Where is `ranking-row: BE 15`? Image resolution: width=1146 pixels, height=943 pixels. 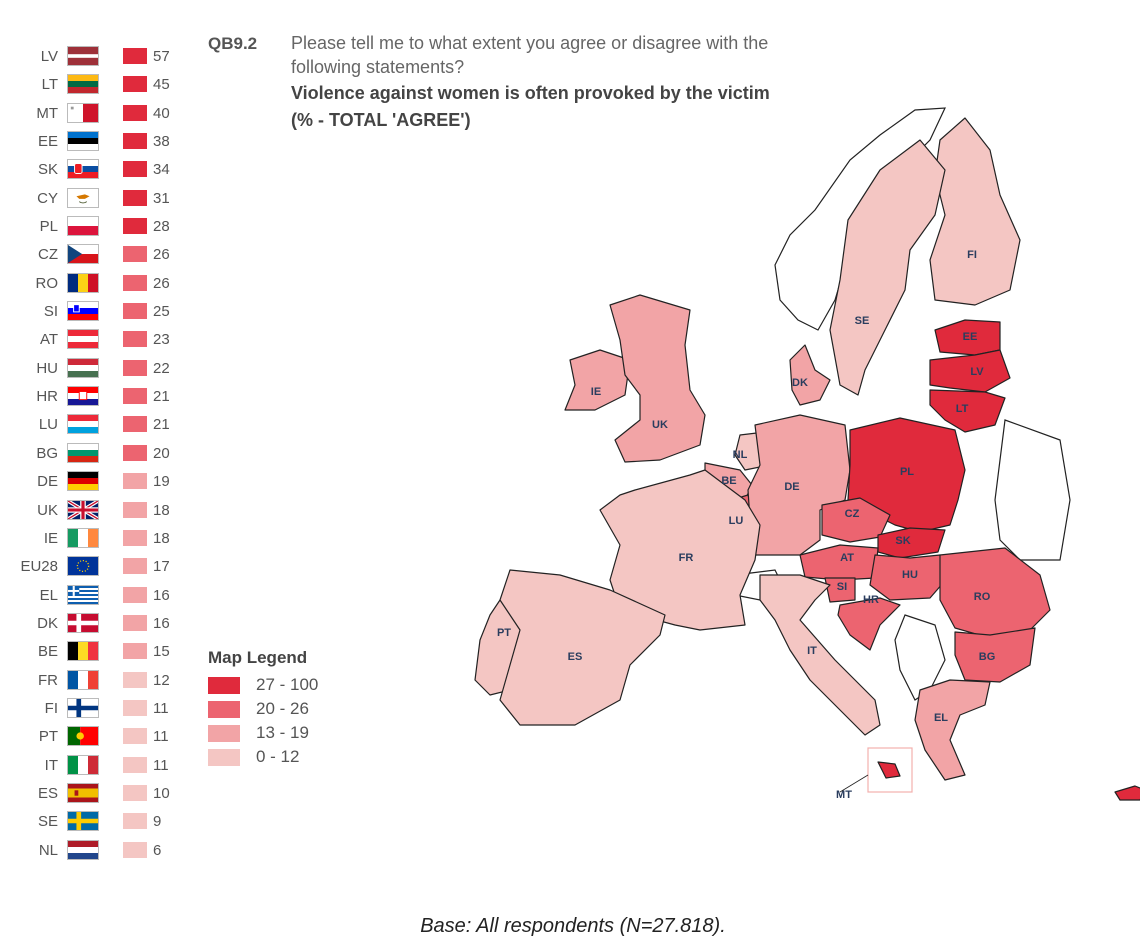
ranking-row: BE 15 is located at coordinates (95, 651).